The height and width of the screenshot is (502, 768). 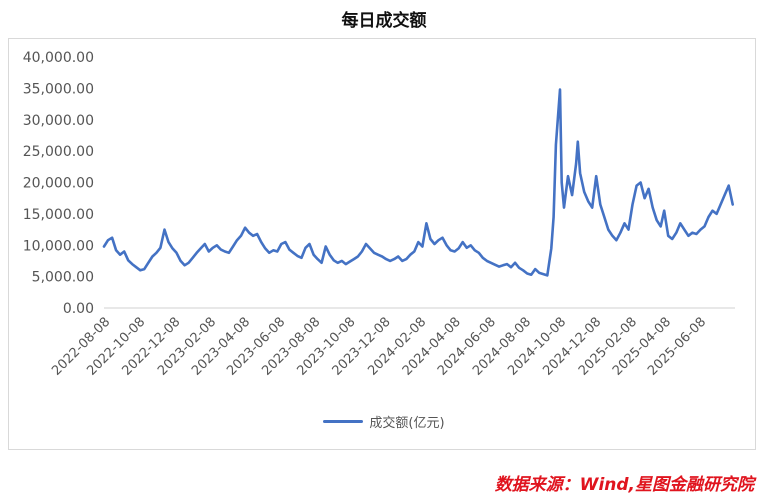 What do you see at coordinates (407, 423) in the screenshot?
I see `legend-label: 成交额(亿元)` at bounding box center [407, 423].